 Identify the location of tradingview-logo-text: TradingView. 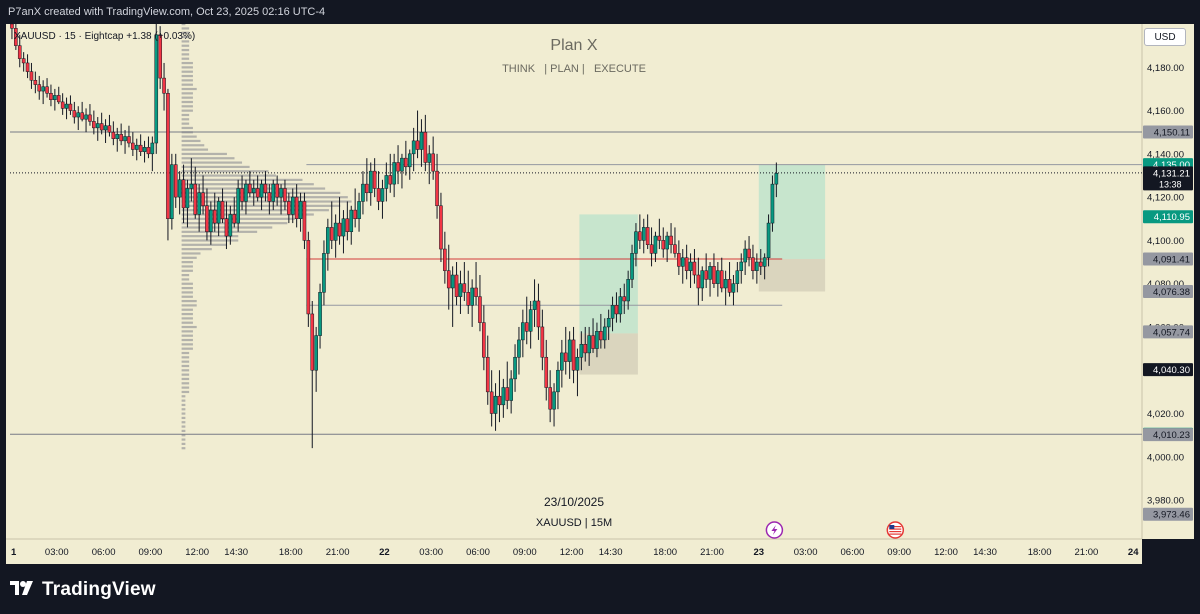
(99, 589).